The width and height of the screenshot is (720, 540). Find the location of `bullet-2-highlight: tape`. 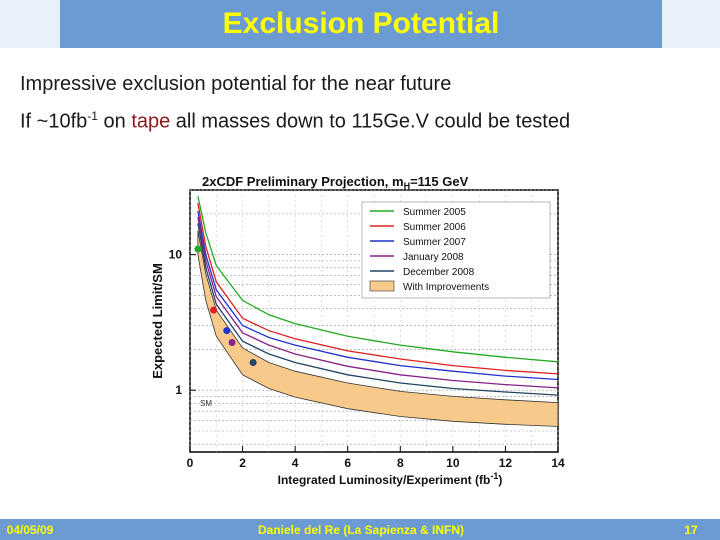

bullet-2-highlight: tape is located at coordinates (151, 121).